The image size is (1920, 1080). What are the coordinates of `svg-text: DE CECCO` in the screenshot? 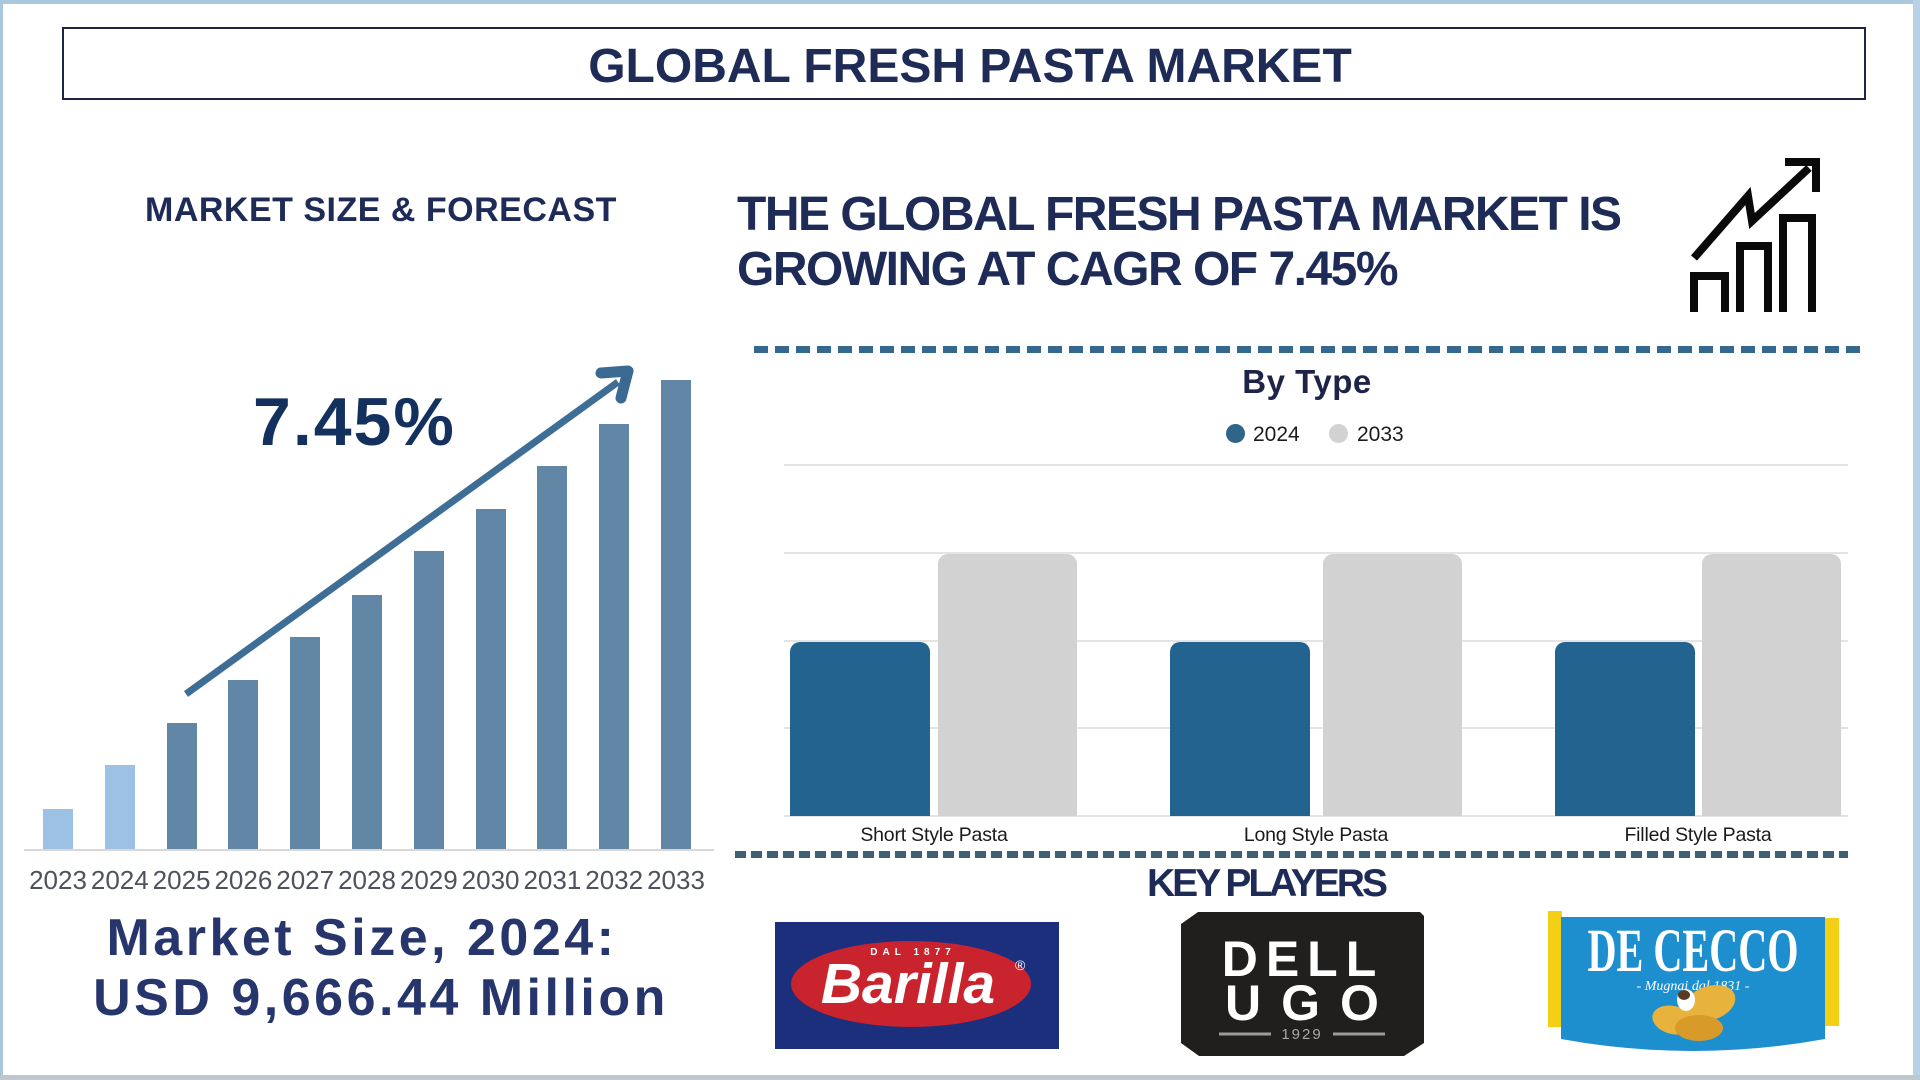 It's located at (1693, 951).